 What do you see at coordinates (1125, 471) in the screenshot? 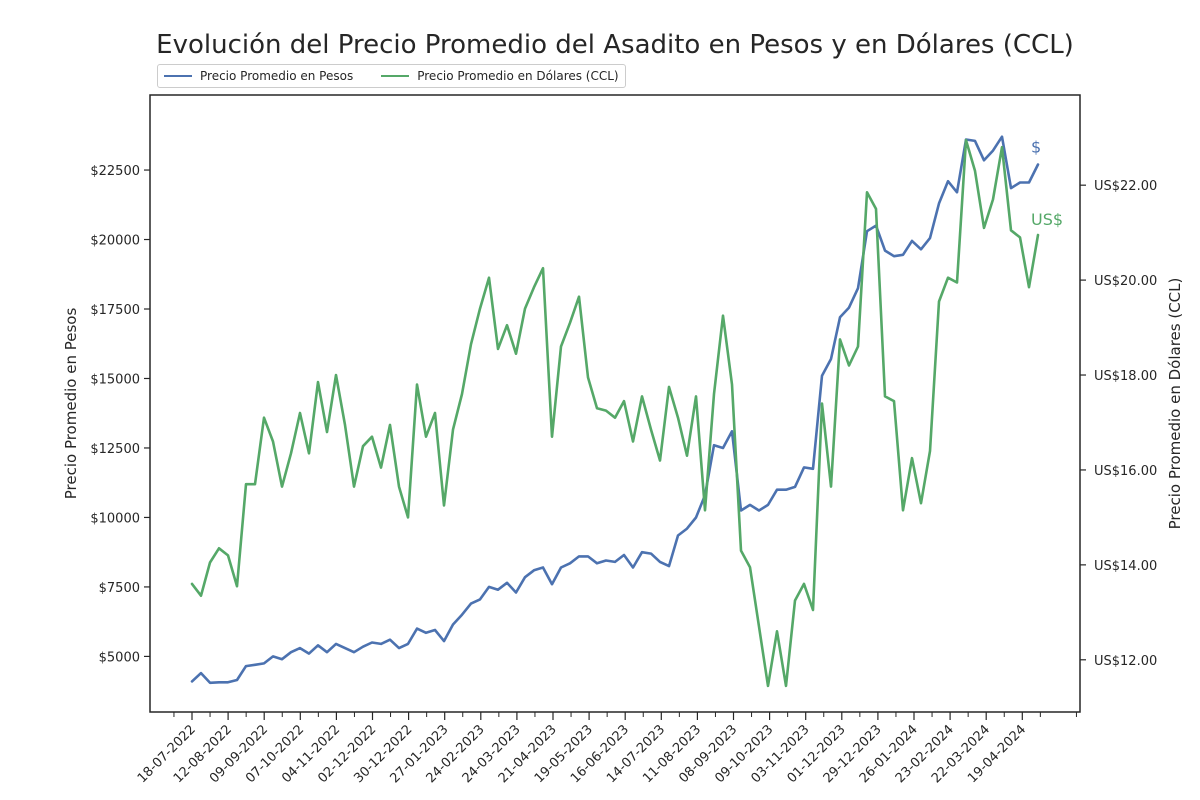
I see `y-right-tick-label: US$16.00` at bounding box center [1125, 471].